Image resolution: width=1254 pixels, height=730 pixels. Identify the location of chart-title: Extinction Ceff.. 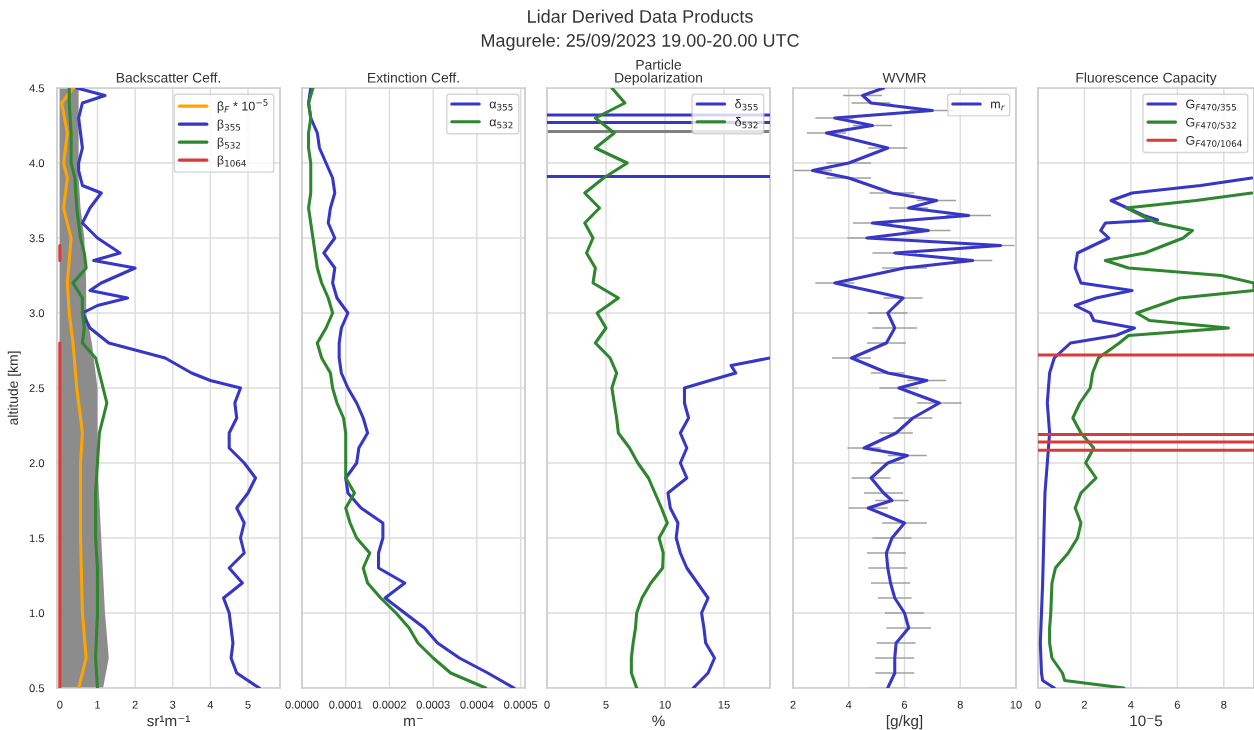
(413, 77).